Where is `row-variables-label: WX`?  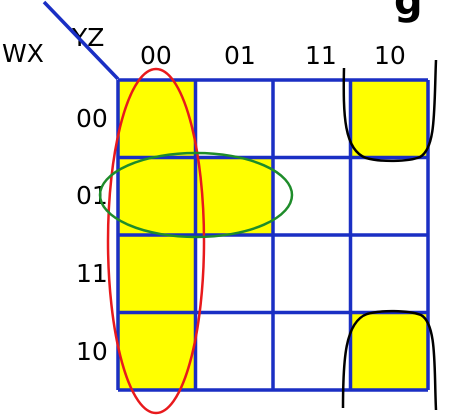 row-variables-label: WX is located at coordinates (23, 53).